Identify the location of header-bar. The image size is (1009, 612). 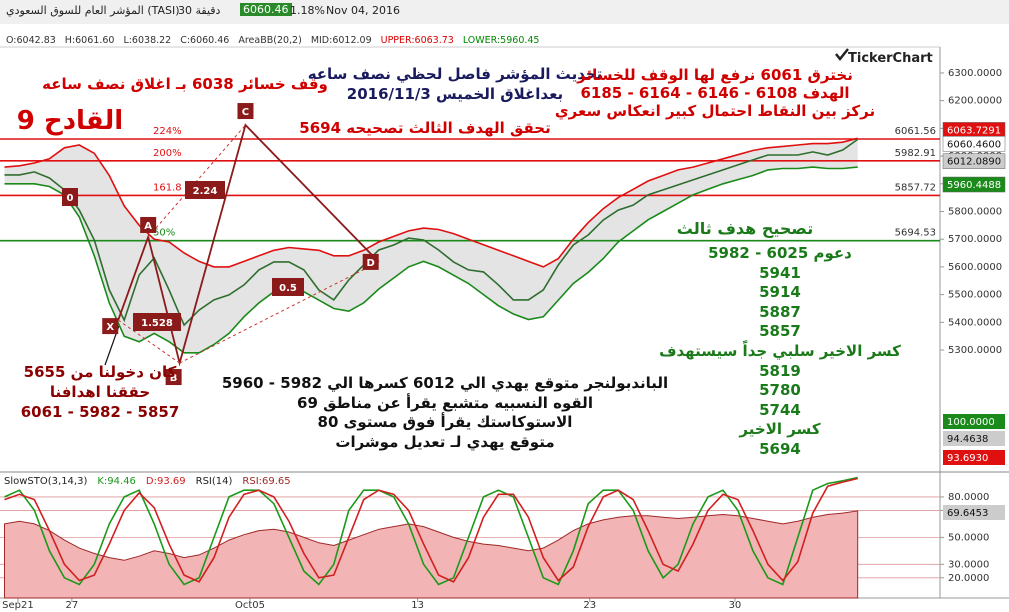
(504, 12).